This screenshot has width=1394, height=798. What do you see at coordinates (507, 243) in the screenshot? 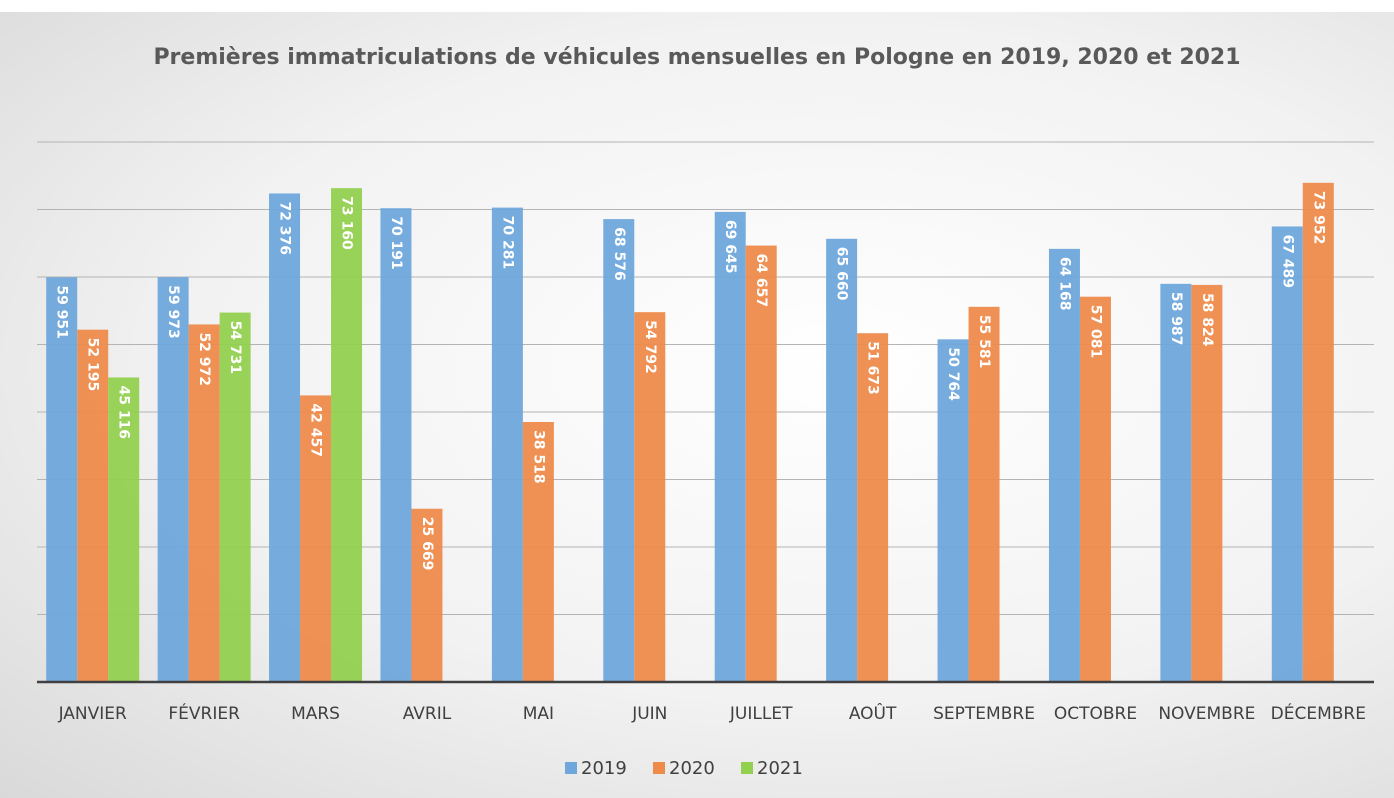
I see `data-label: 70 281` at bounding box center [507, 243].